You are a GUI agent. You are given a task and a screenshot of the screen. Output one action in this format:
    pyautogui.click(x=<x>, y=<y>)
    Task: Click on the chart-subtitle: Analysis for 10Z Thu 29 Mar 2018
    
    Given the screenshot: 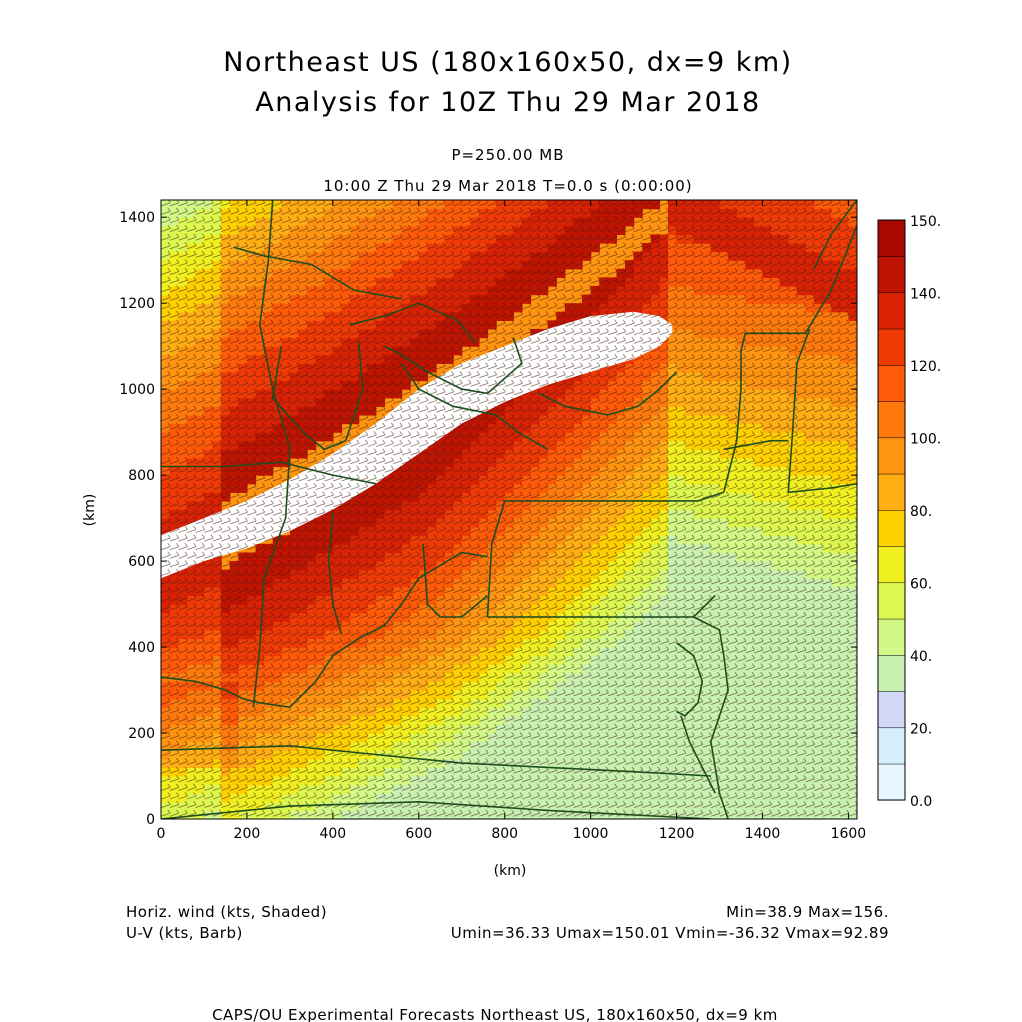 What is the action you would take?
    pyautogui.click(x=507, y=102)
    